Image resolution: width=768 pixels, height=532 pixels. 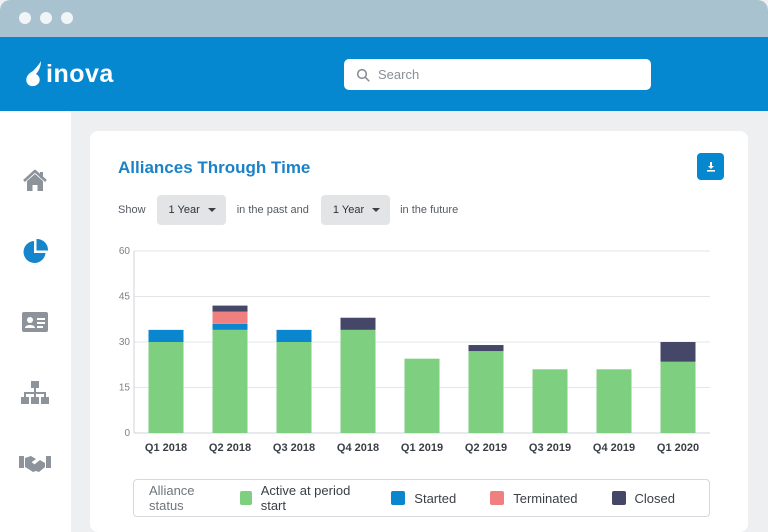 I want to click on pie-chart-icon, so click(x=36, y=250).